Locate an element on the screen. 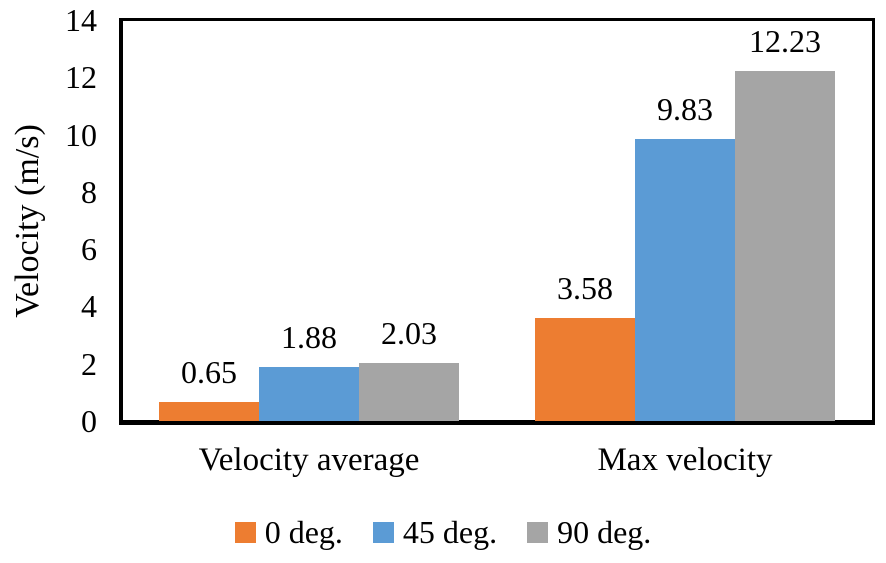  bar-value-label: 2.03 is located at coordinates (409, 333).